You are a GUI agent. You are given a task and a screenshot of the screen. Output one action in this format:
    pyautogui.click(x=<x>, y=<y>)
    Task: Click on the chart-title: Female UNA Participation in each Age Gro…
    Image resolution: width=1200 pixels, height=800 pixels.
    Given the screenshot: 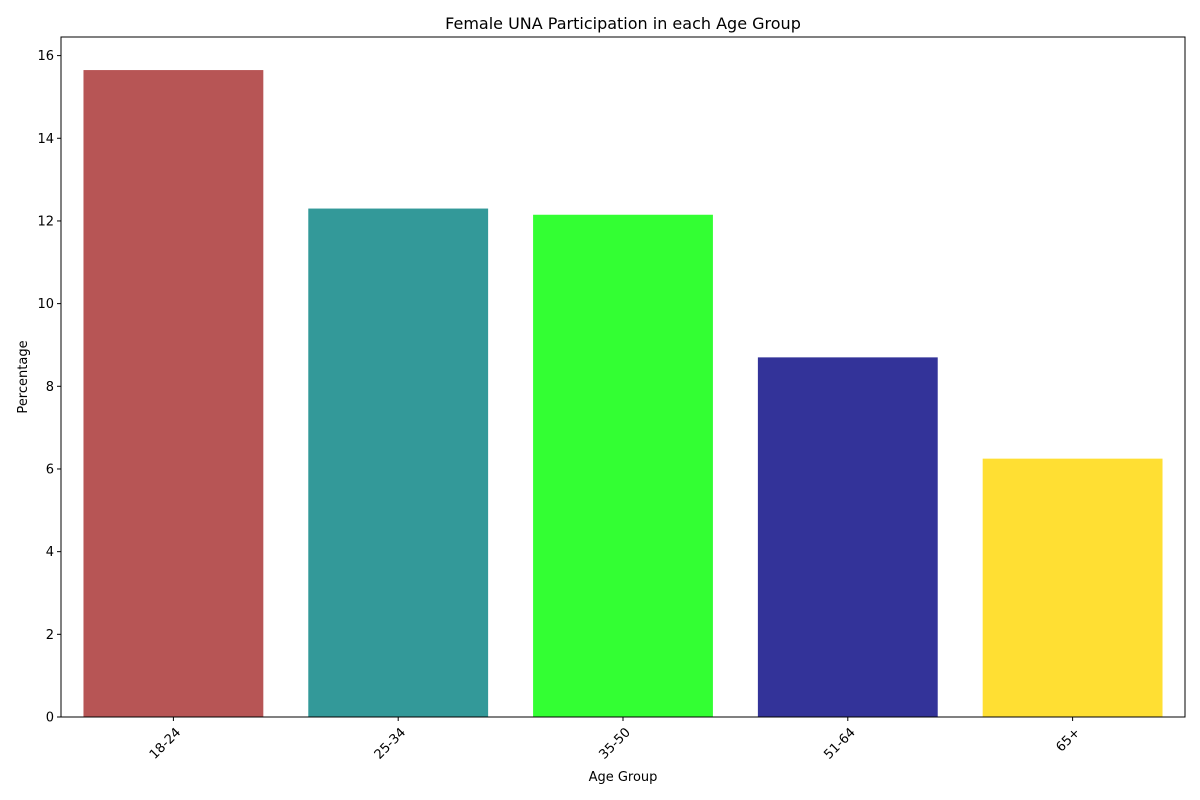 What is the action you would take?
    pyautogui.click(x=623, y=23)
    